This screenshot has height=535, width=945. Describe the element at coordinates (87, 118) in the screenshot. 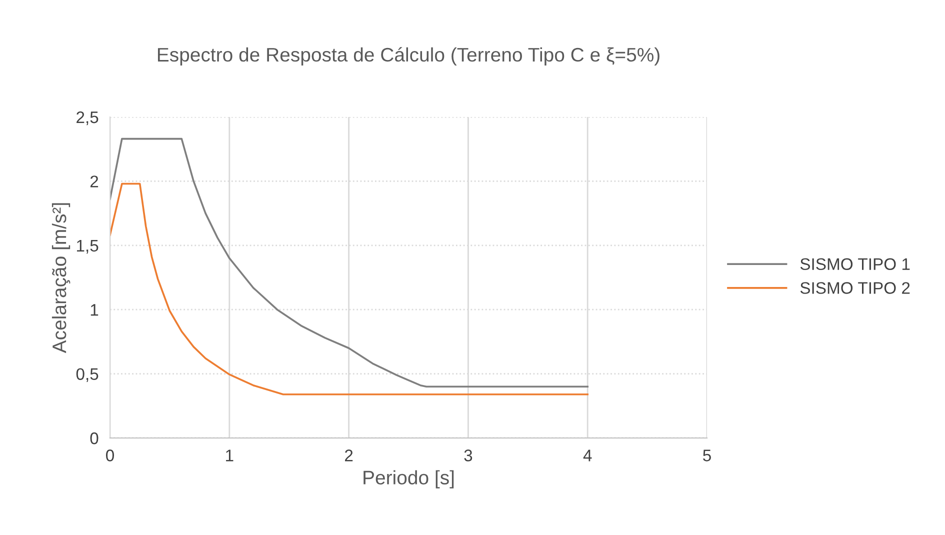

I see `y-tick-label: 2,5` at that location.